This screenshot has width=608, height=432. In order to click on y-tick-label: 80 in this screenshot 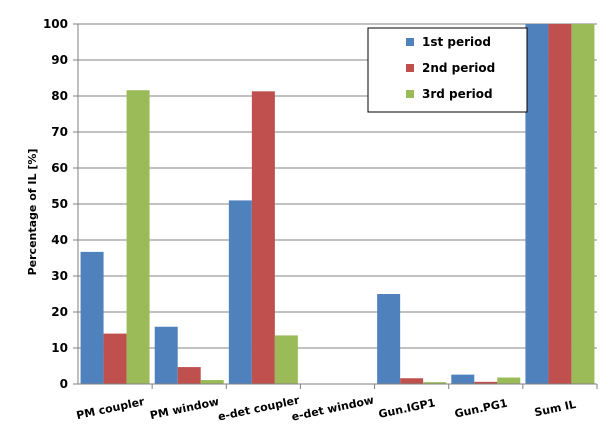, I will do `click(59, 96)`.